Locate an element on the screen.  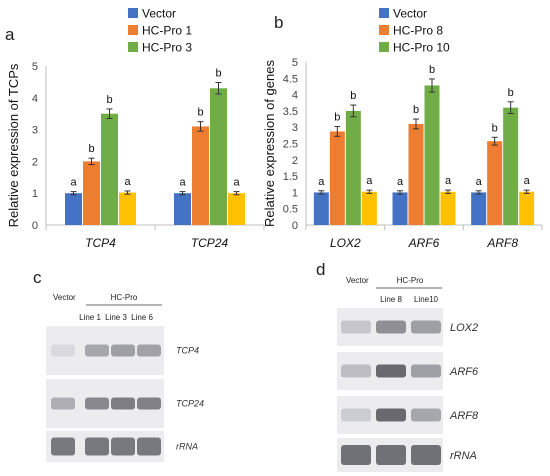
lane-label: Line 6 is located at coordinates (142, 317).